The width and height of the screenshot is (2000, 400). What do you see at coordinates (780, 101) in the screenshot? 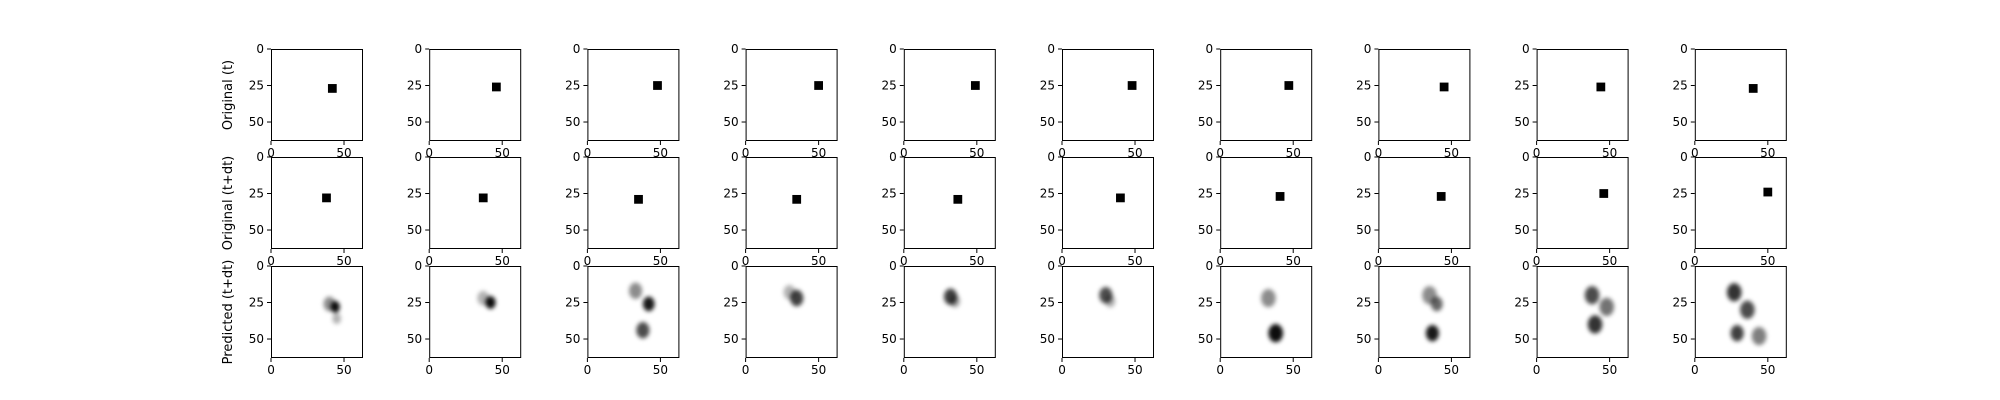
I see `panel-row1-col4: 0 25 50 0 50` at bounding box center [780, 101].